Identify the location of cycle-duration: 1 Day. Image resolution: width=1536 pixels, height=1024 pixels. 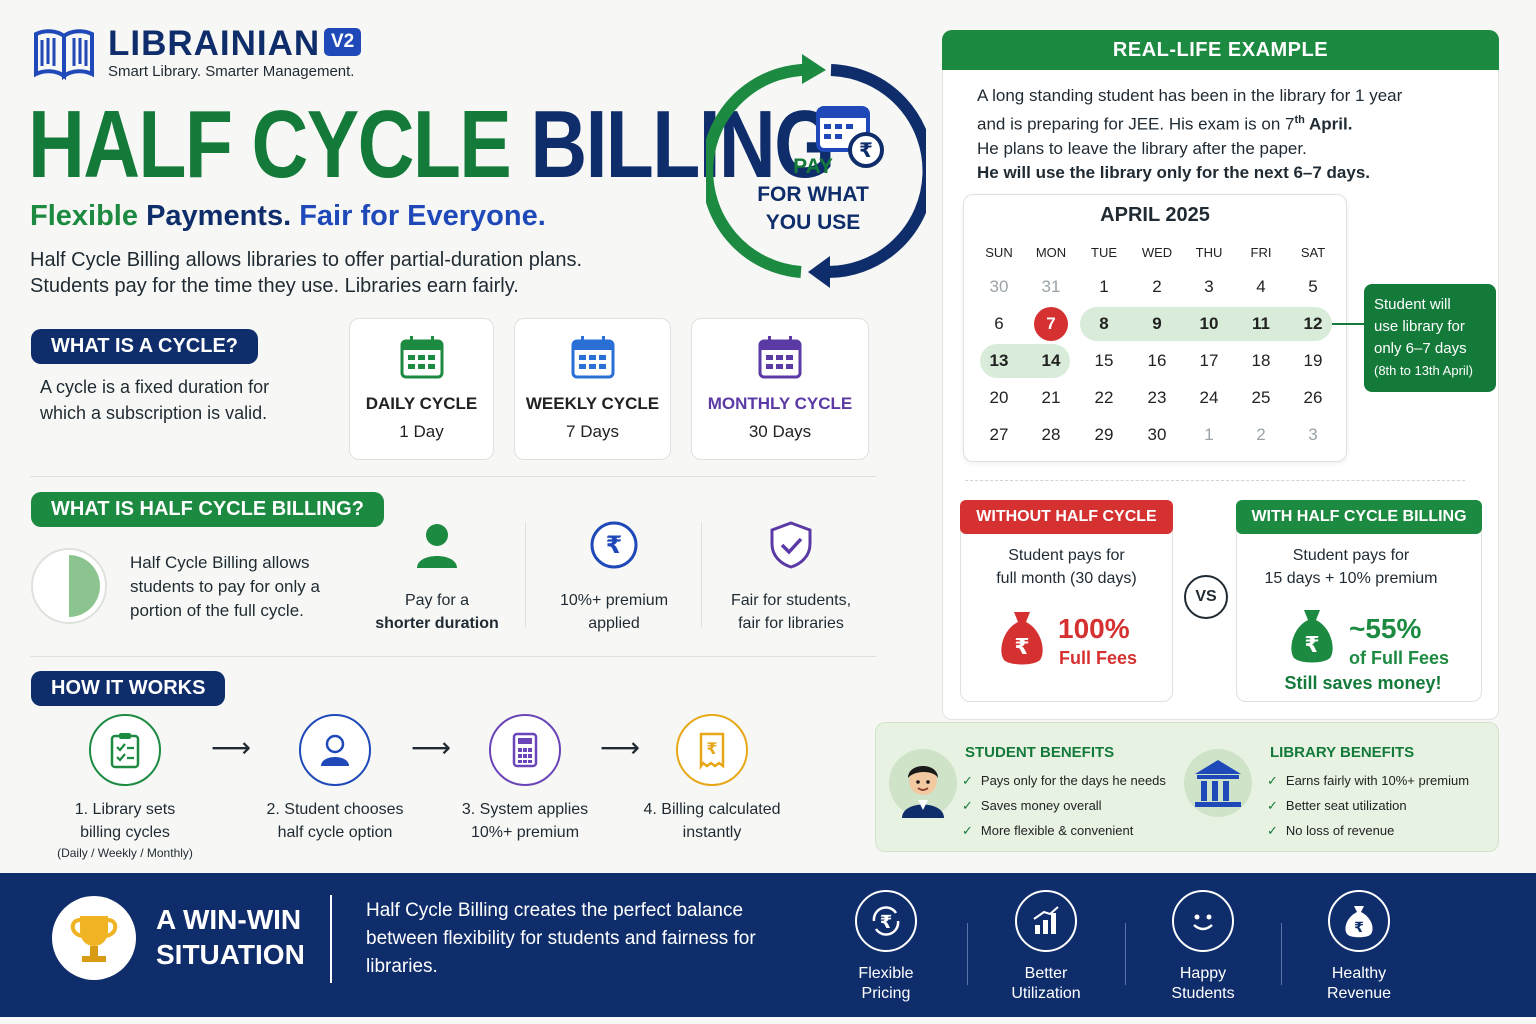
(421, 431).